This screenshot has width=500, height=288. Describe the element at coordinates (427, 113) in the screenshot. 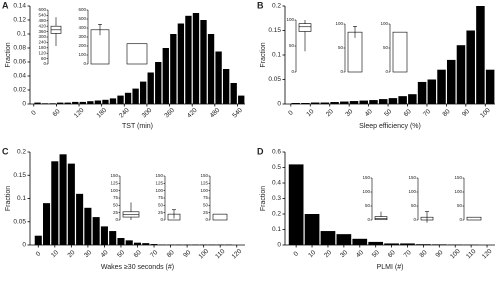

I see `x-tick-label: 70` at that location.